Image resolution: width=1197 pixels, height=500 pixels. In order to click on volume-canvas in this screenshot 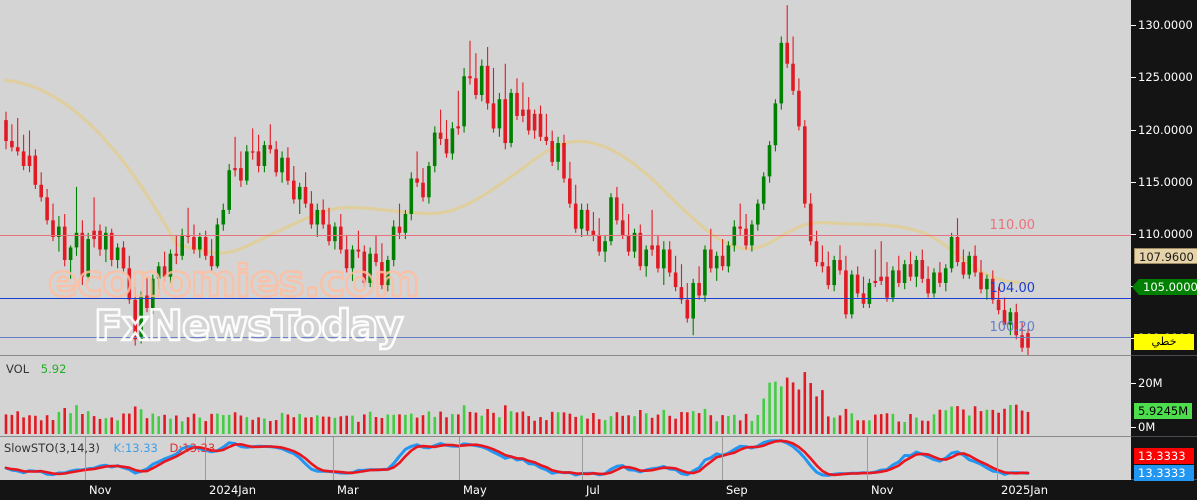, I will do `click(517, 403)`.